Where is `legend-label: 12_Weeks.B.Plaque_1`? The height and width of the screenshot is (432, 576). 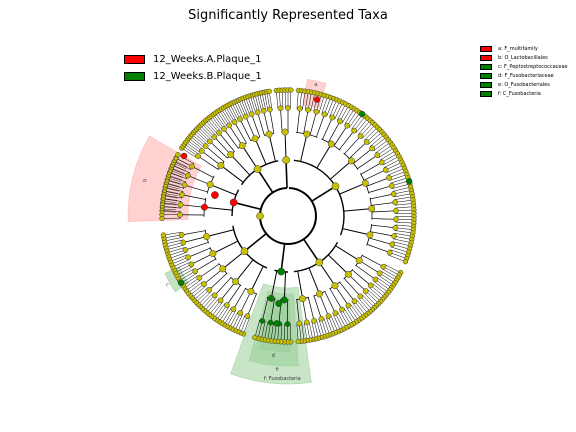
legend-label: 12_Weeks.B.Plaque_1 is located at coordinates (207, 76).